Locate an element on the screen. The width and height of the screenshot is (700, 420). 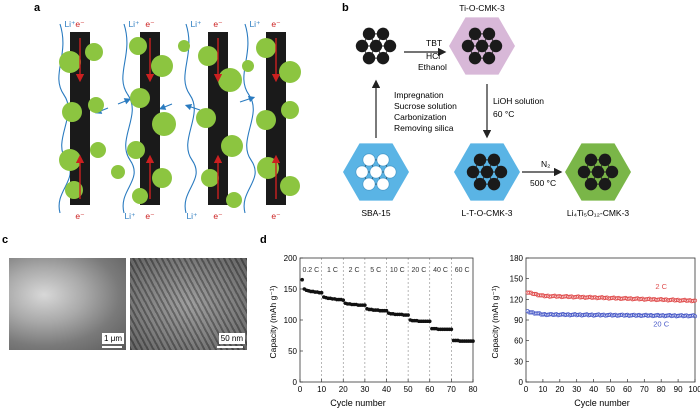
lithium-label-top: Li⁺ is located at coordinates (70, 24).